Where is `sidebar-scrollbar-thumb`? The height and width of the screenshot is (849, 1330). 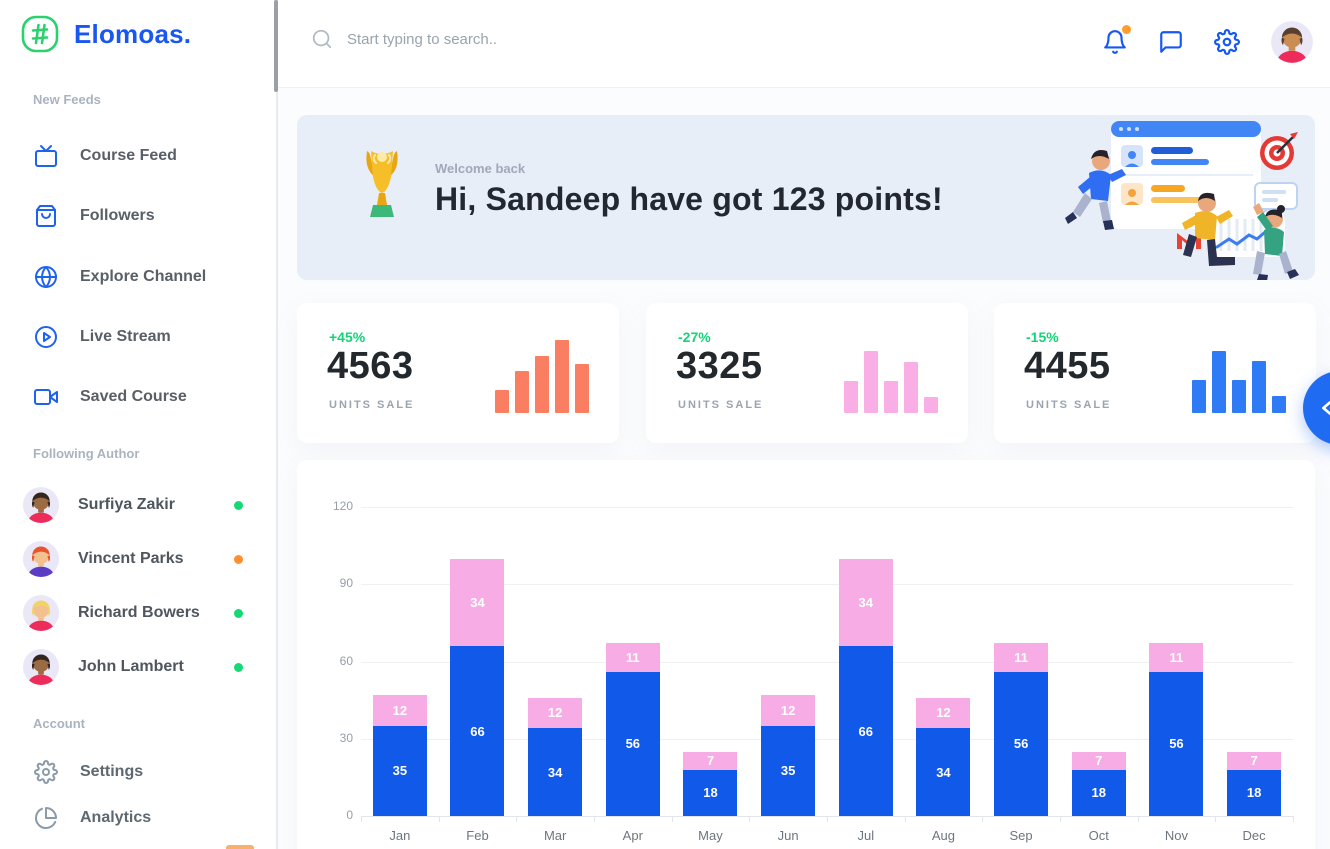 sidebar-scrollbar-thumb is located at coordinates (276, 46).